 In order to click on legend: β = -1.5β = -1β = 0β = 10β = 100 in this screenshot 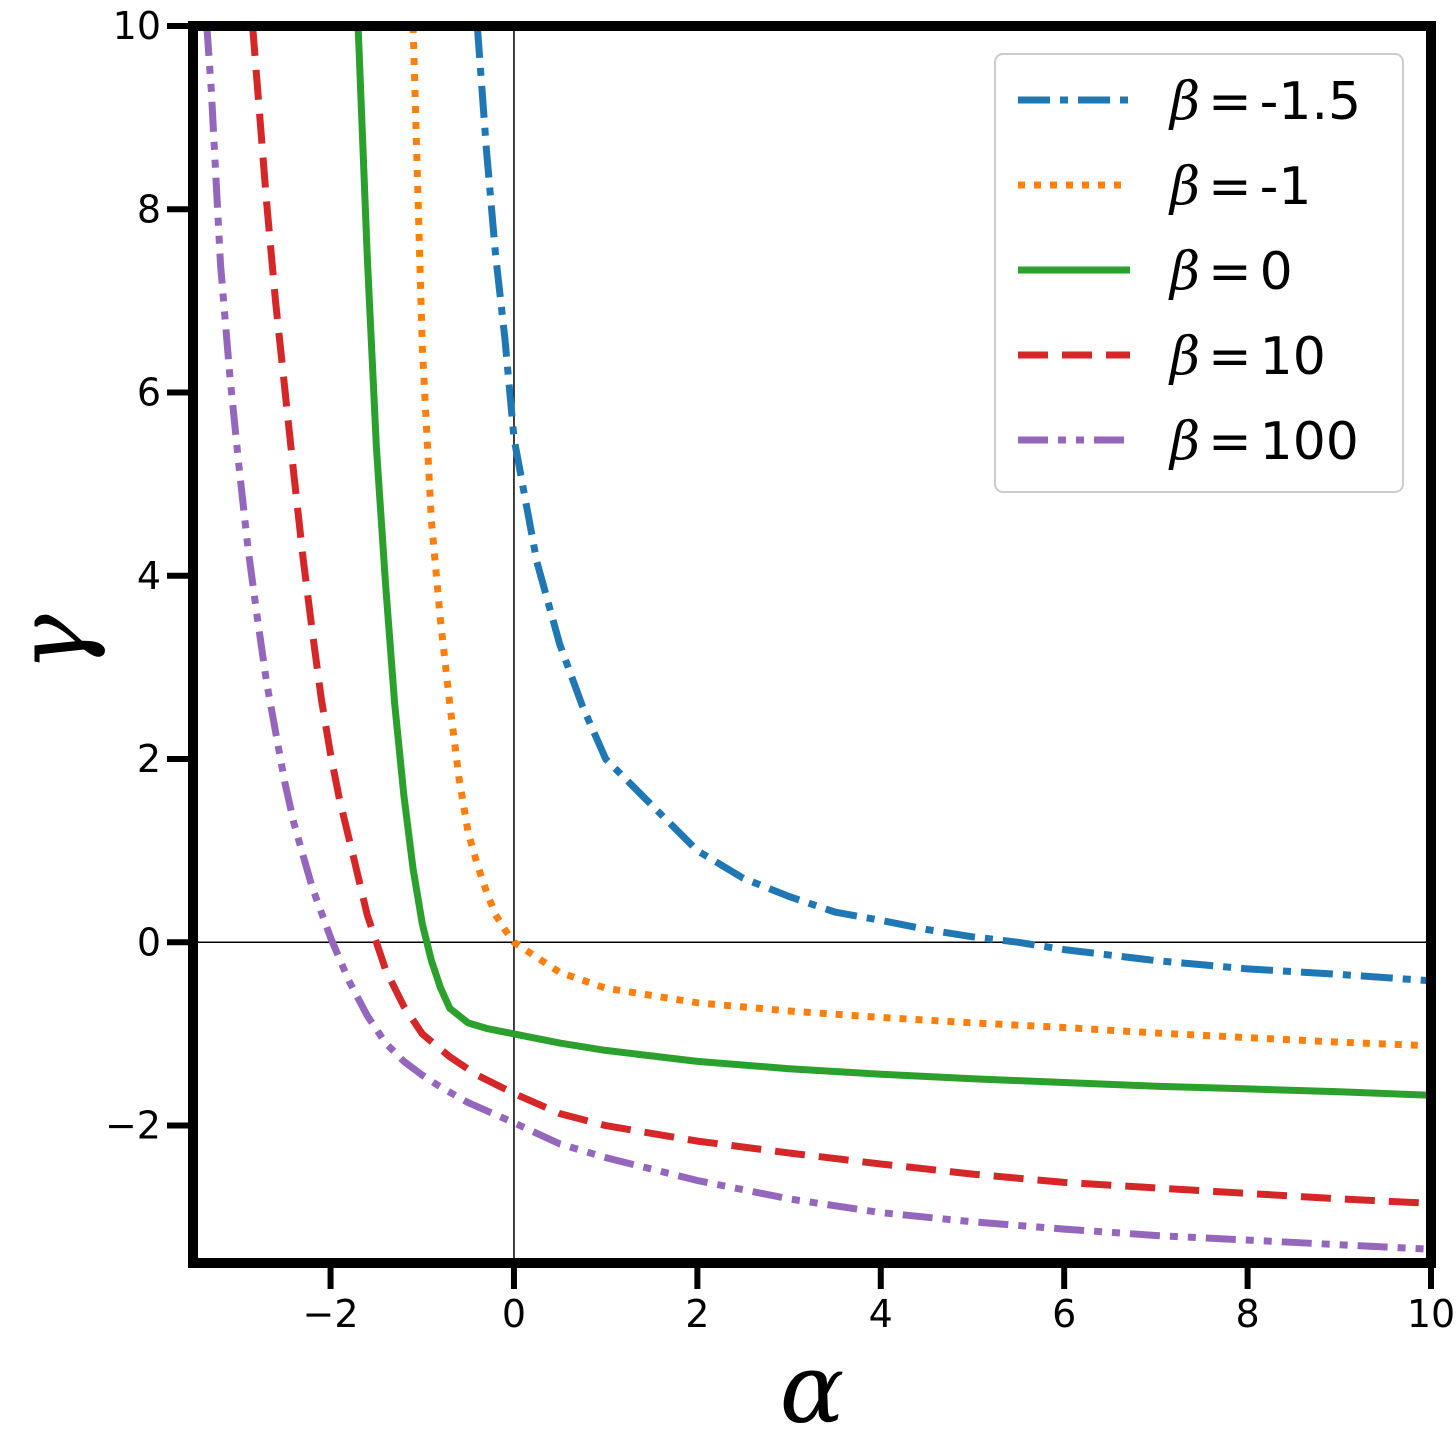, I will do `click(1199, 273)`.